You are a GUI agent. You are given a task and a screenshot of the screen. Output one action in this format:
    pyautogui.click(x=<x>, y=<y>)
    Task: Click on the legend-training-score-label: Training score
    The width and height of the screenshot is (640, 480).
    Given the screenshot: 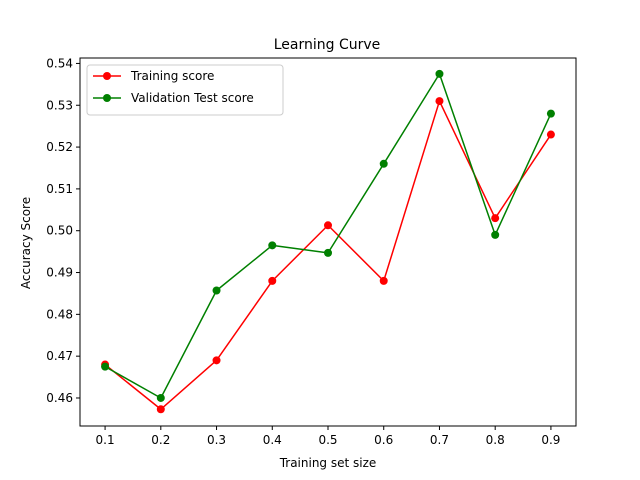 What is the action you would take?
    pyautogui.click(x=172, y=76)
    